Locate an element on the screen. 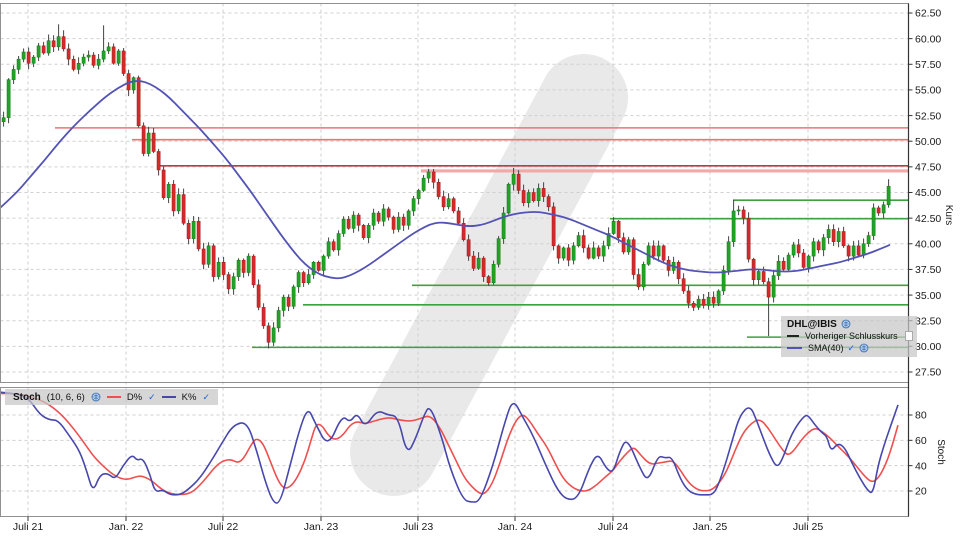  k-check-icon: ✓ is located at coordinates (206, 396).